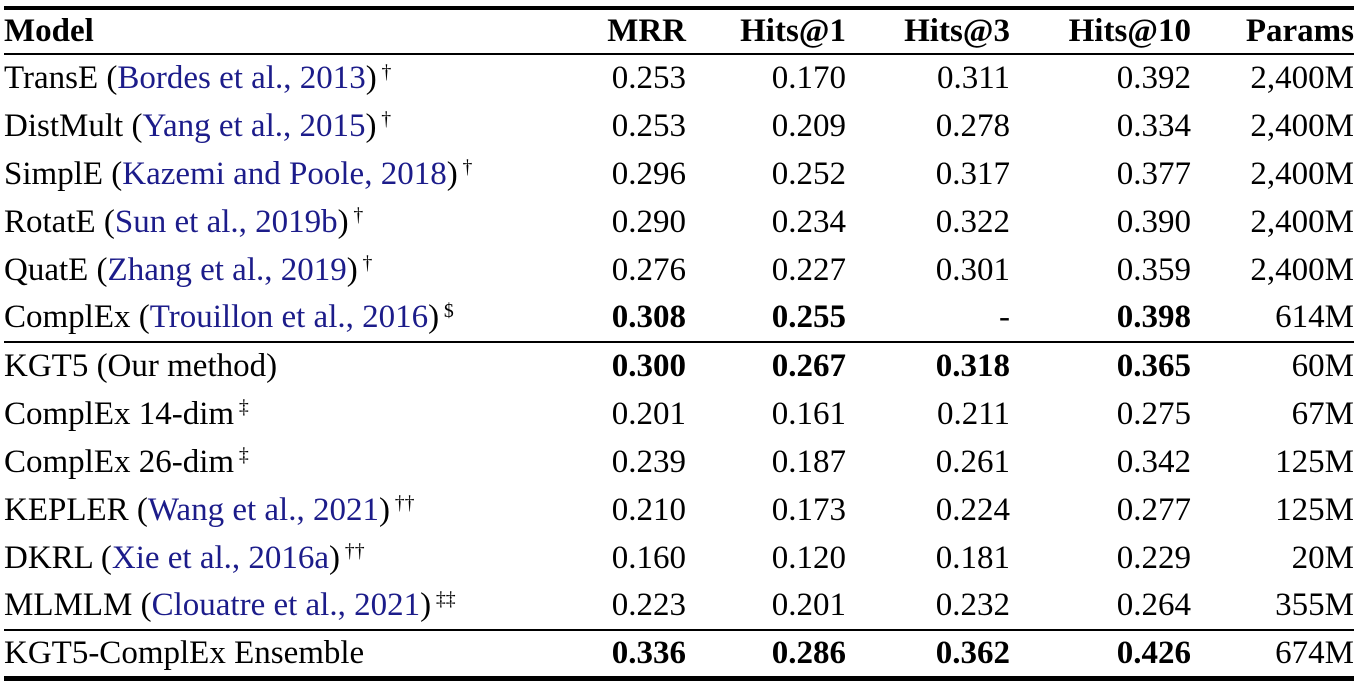  I want to click on metric-value: 0.223, so click(648, 605).